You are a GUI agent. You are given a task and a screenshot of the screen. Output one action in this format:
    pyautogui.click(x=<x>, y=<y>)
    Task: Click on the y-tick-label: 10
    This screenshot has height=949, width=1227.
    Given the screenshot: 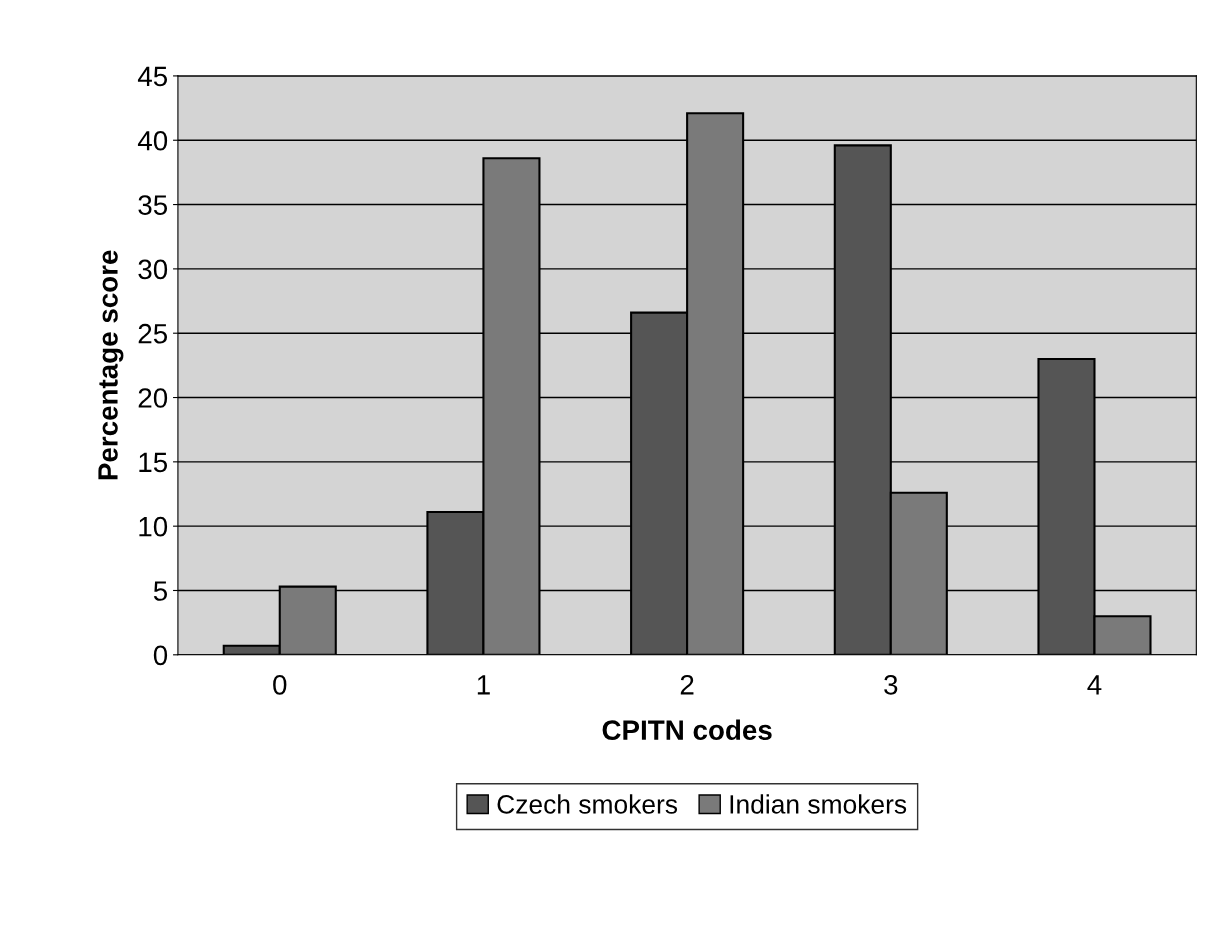 What is the action you would take?
    pyautogui.click(x=153, y=526)
    